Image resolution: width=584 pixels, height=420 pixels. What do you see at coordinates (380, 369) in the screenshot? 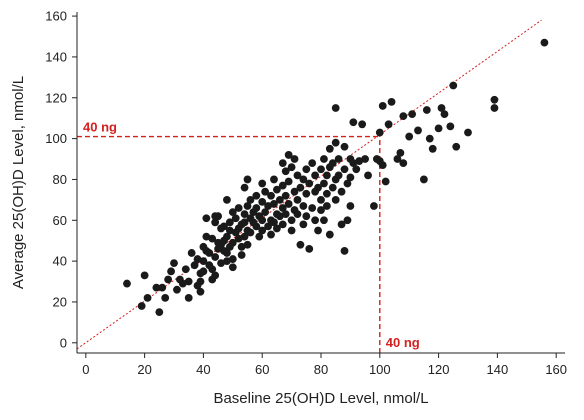
I see `x-tick-label: 100` at bounding box center [380, 369].